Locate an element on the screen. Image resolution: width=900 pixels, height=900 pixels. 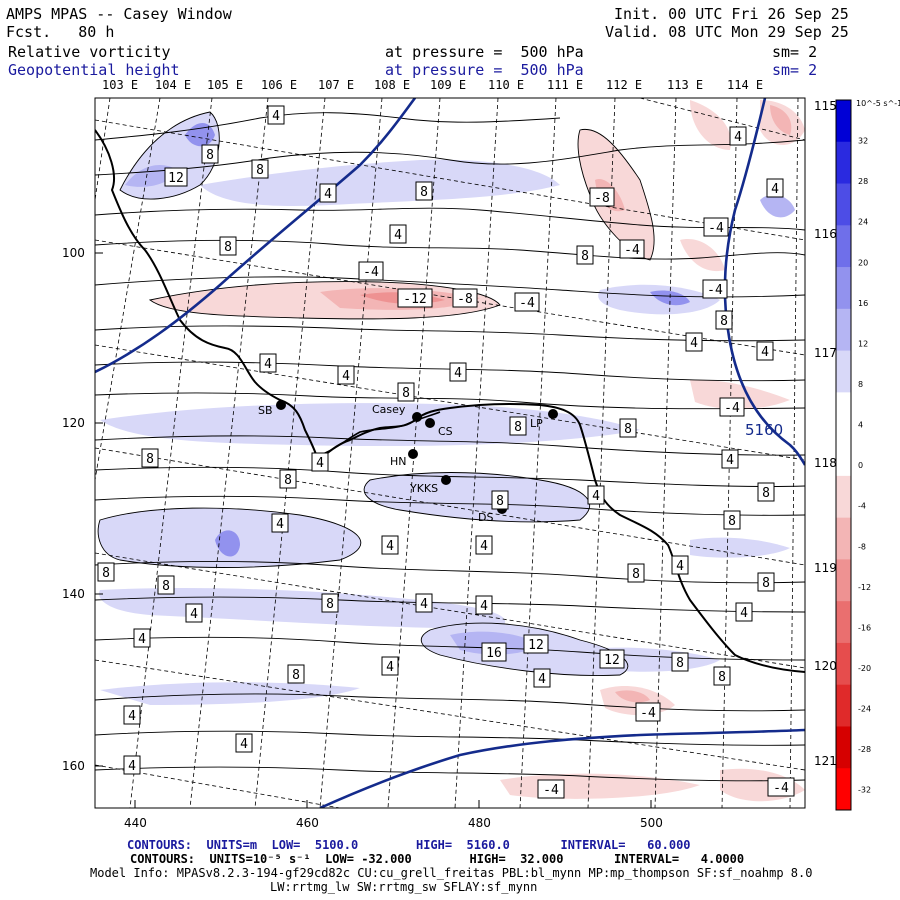
model-info-physics: LW:rrtmg_lw SW:rrtmg_sw SFLAY:sf_mynn is located at coordinates (404, 887).